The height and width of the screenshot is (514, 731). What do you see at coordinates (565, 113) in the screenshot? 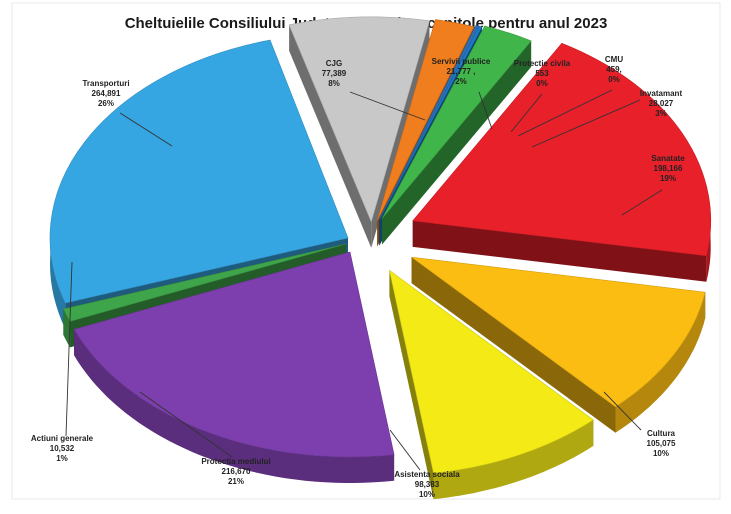
I see `leader-line-cmu` at bounding box center [565, 113].